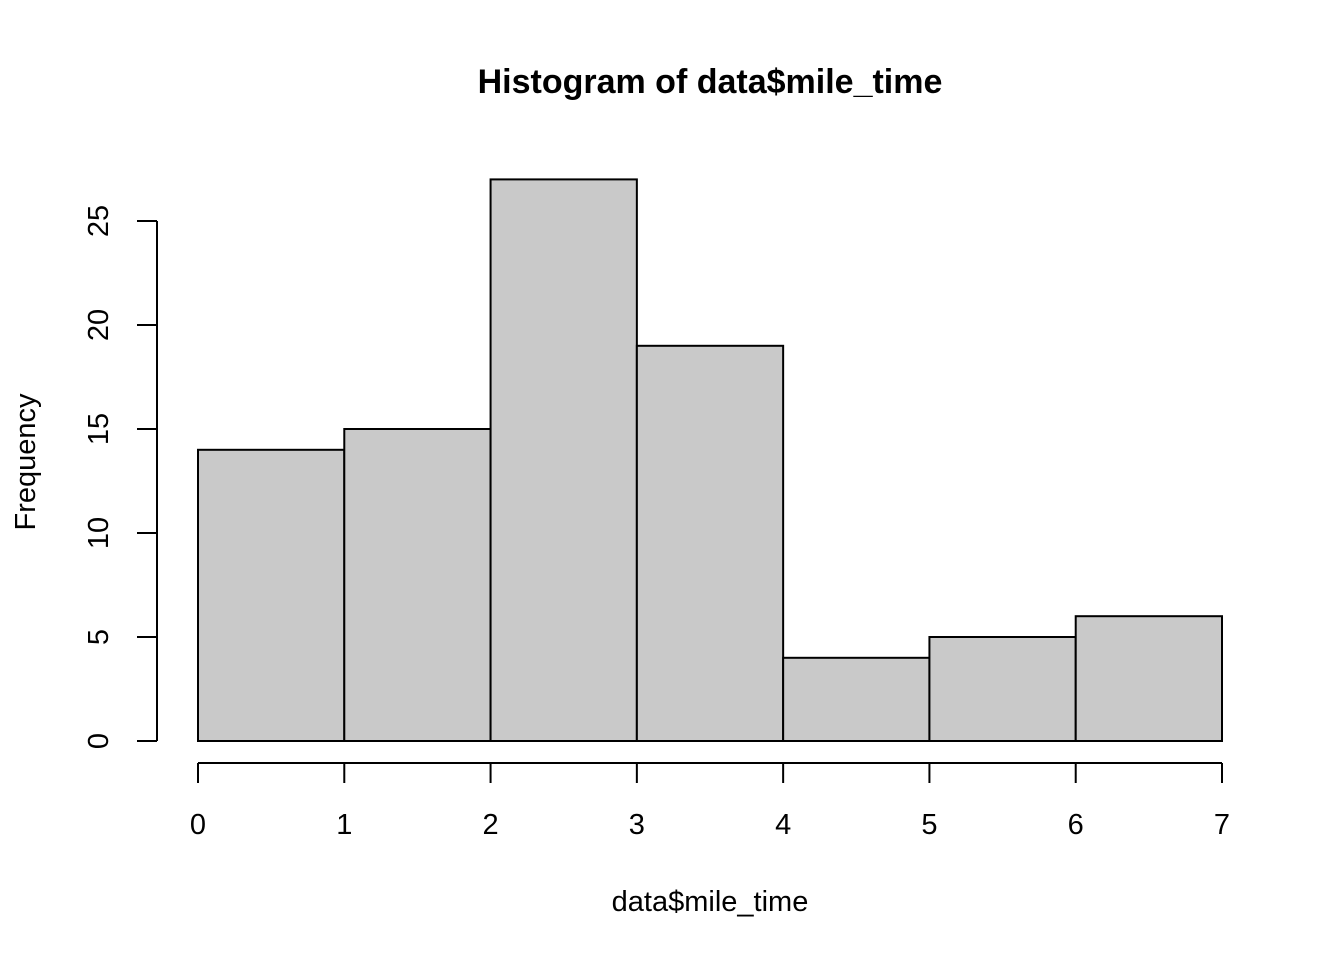 The width and height of the screenshot is (1344, 960). What do you see at coordinates (99, 325) in the screenshot?
I see `y-tick-label-4: 20` at bounding box center [99, 325].